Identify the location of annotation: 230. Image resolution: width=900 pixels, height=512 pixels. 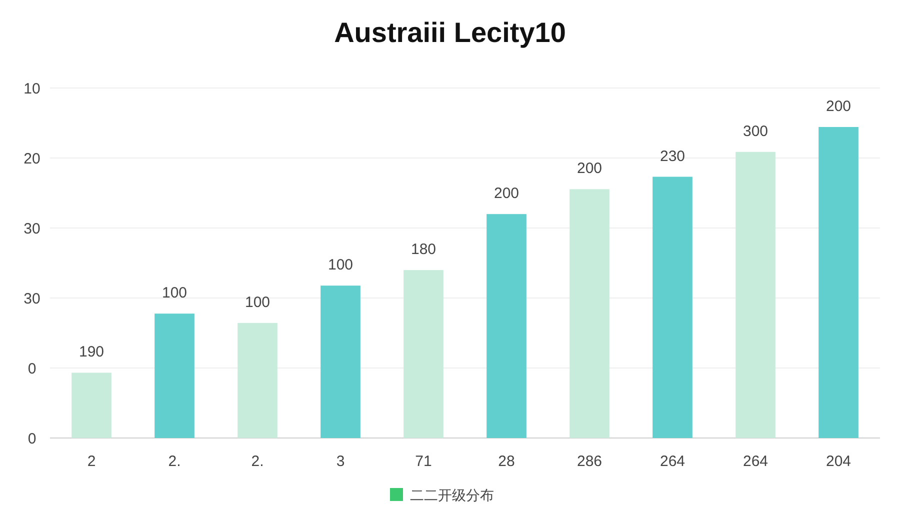
(673, 156).